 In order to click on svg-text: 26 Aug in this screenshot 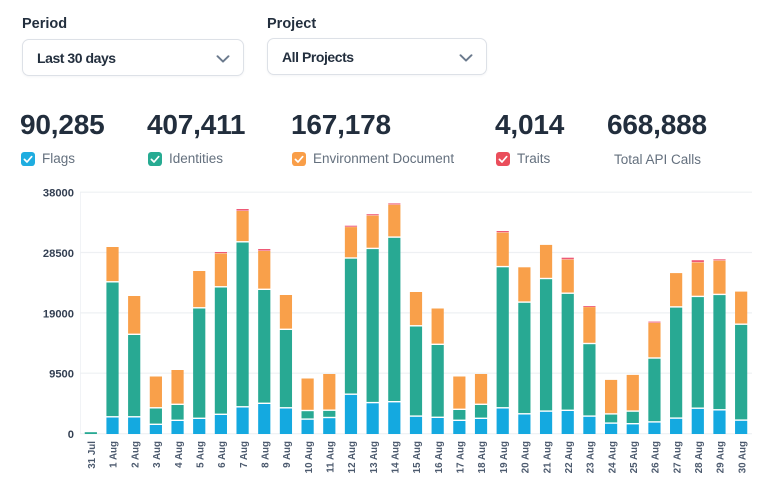, I will do `click(656, 457)`.